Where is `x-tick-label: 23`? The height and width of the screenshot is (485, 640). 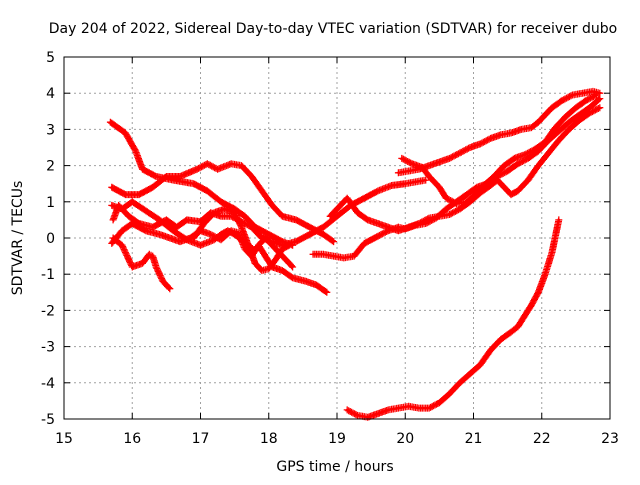
x-tick-label: 23 is located at coordinates (610, 439).